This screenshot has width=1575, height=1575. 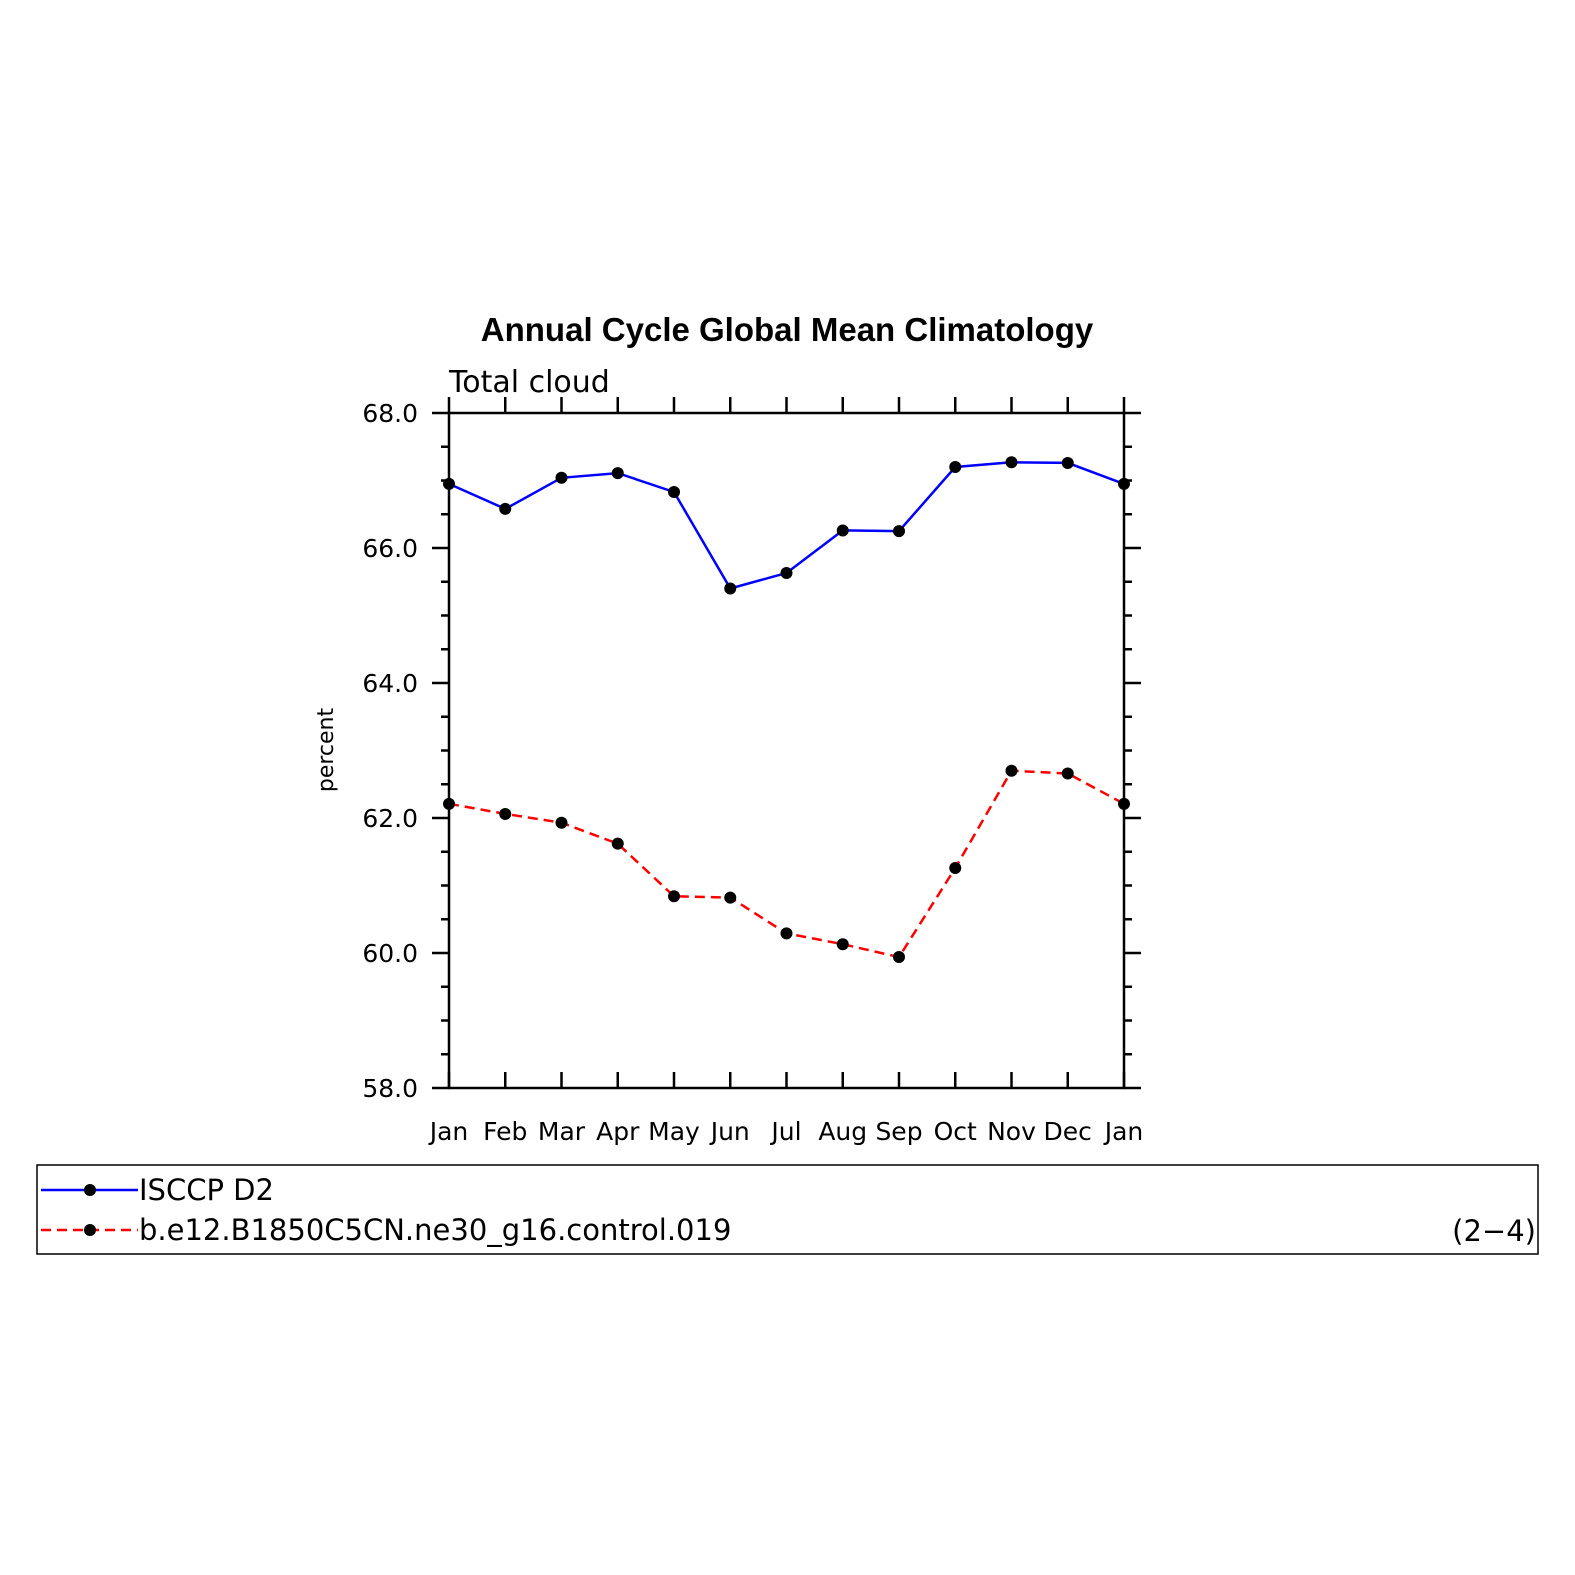 I want to click on x-tick-label: Mar, so click(x=562, y=1131).